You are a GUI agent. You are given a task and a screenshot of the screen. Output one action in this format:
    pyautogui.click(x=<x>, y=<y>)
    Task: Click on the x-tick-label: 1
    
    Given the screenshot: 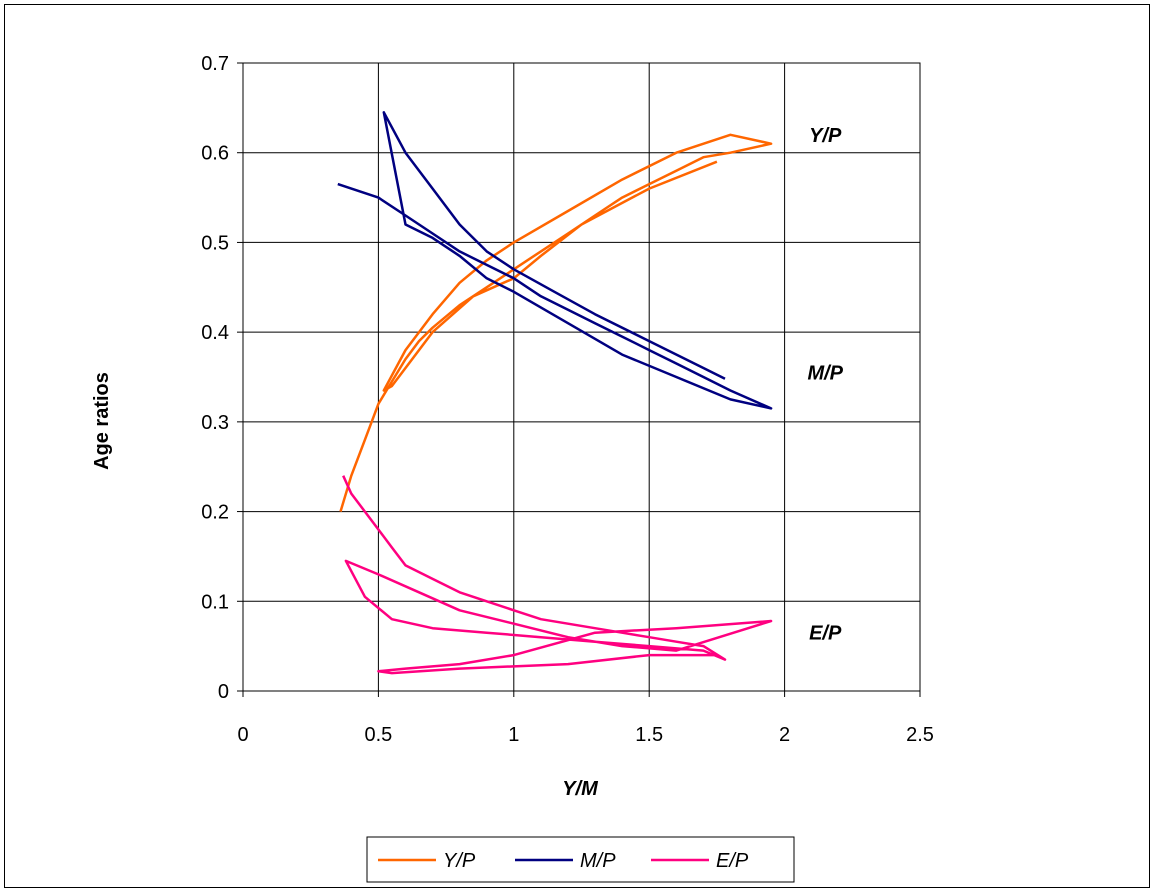 What is the action you would take?
    pyautogui.click(x=513, y=735)
    